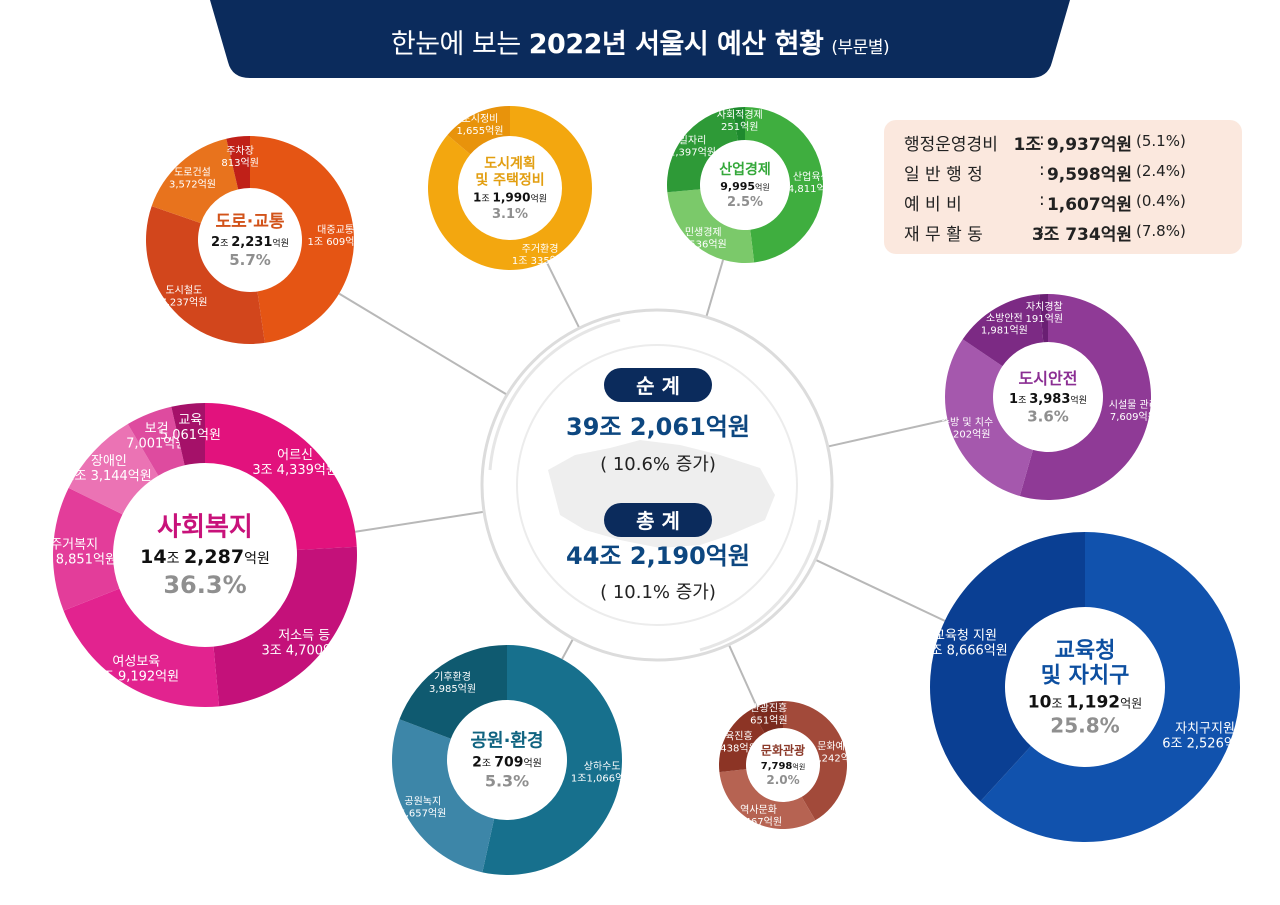 The image size is (1280, 905). What do you see at coordinates (1048, 399) in the screenshot?
I see `donut-amount: 1조 3,983억원` at bounding box center [1048, 399].